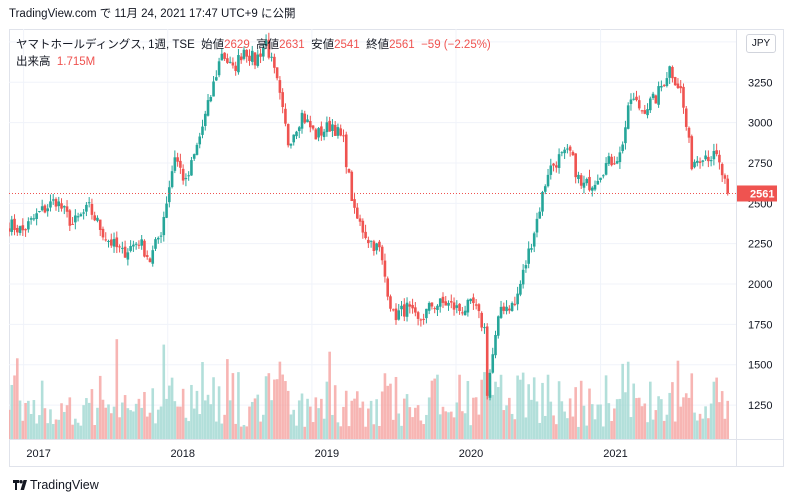  Describe the element at coordinates (761, 43) in the screenshot. I see `currency-button: JPY` at that location.